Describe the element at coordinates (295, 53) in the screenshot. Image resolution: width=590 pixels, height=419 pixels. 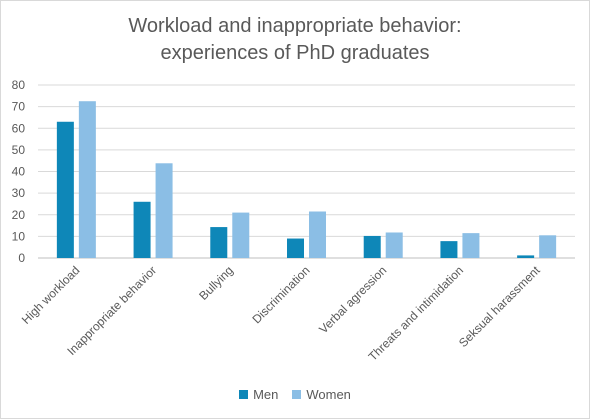
I see `chart-title-line-2: experiences of PhD graduates` at that location.